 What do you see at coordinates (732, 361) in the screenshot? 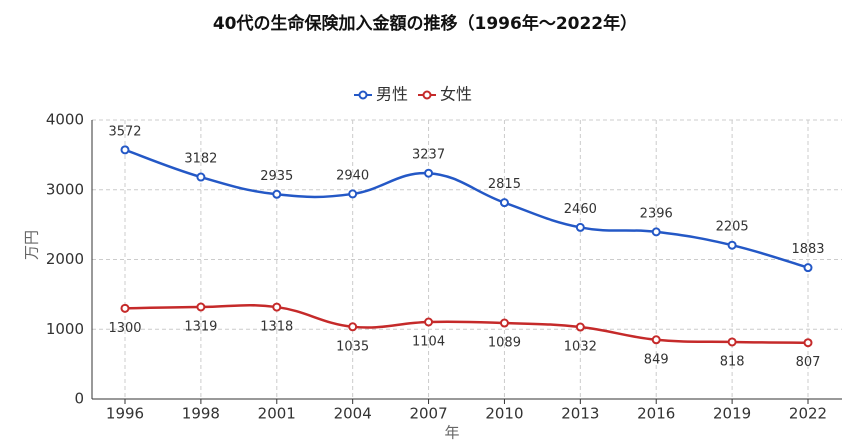
I see `data-label: 818` at bounding box center [732, 361].